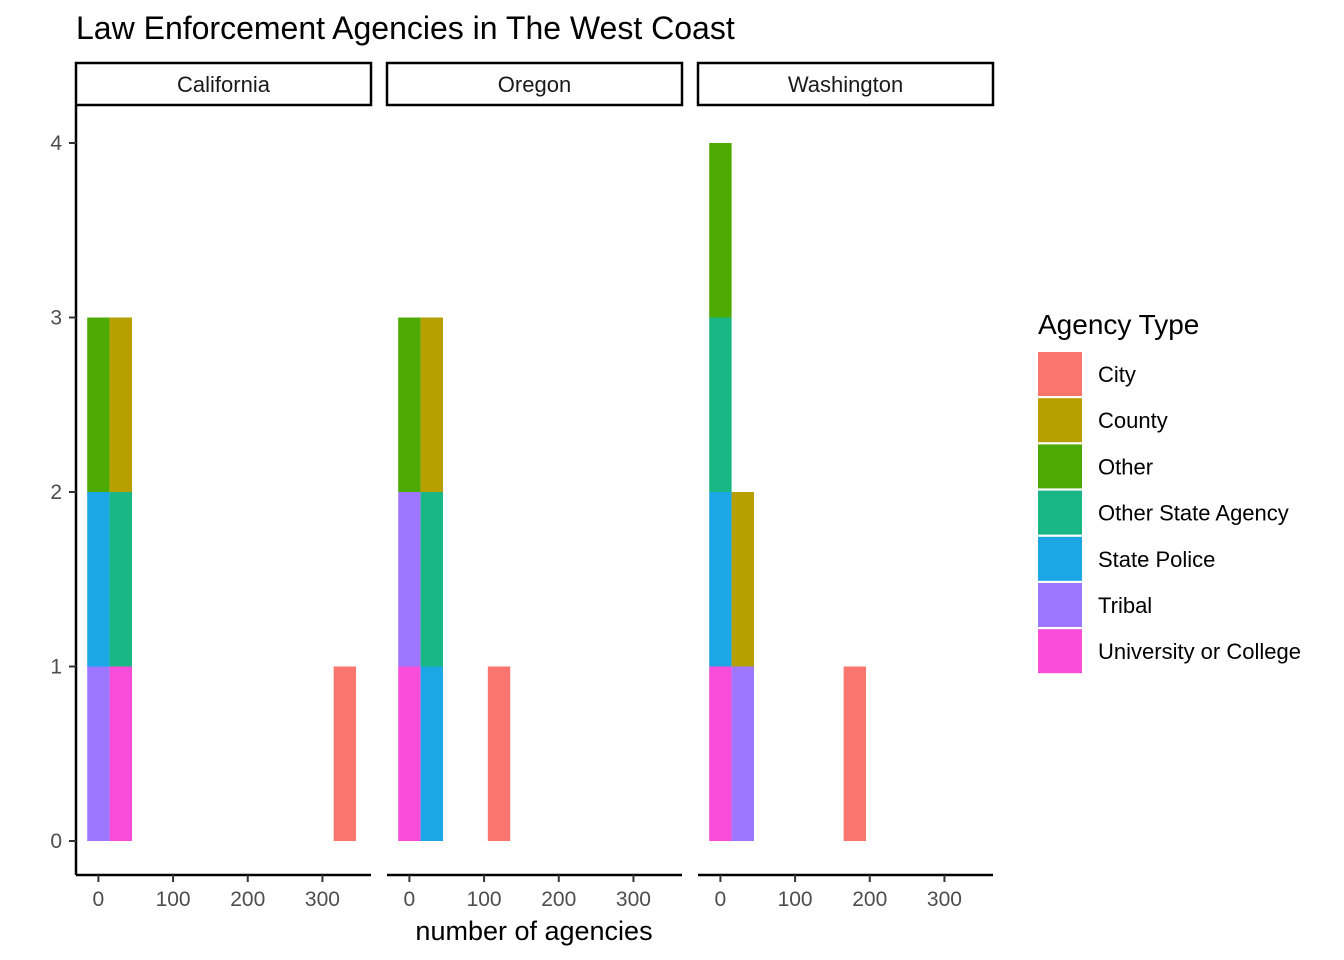 This screenshot has height=960, width=1344. I want to click on legend-item-university-or-college: University or College, so click(1169, 651).